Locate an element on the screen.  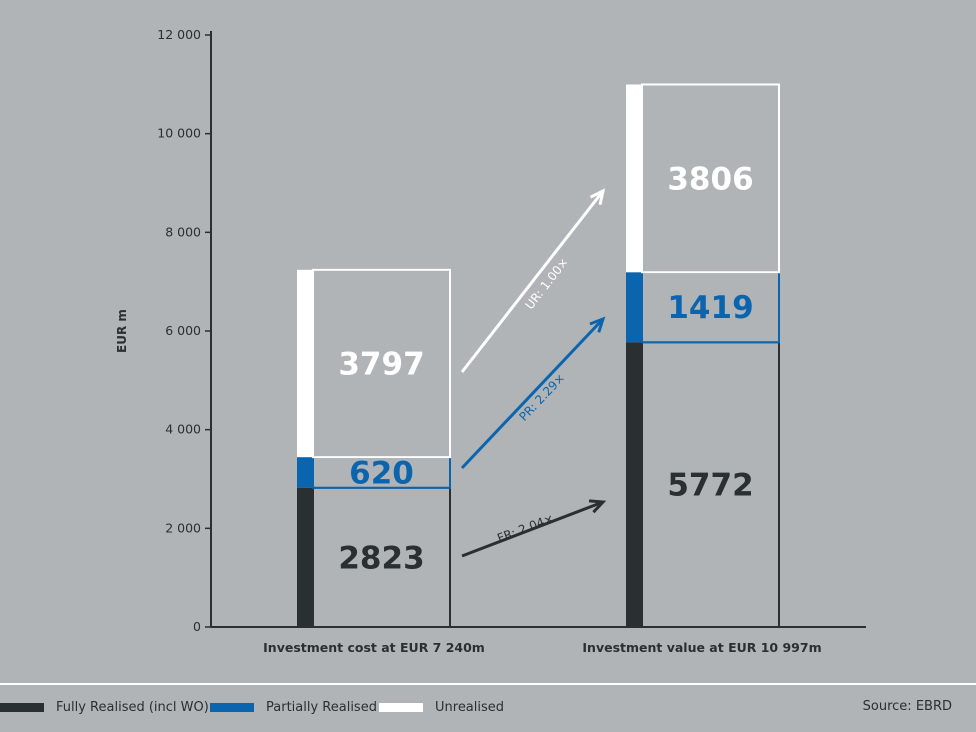
legend-swatch-partially-realised is located at coordinates (232, 707).